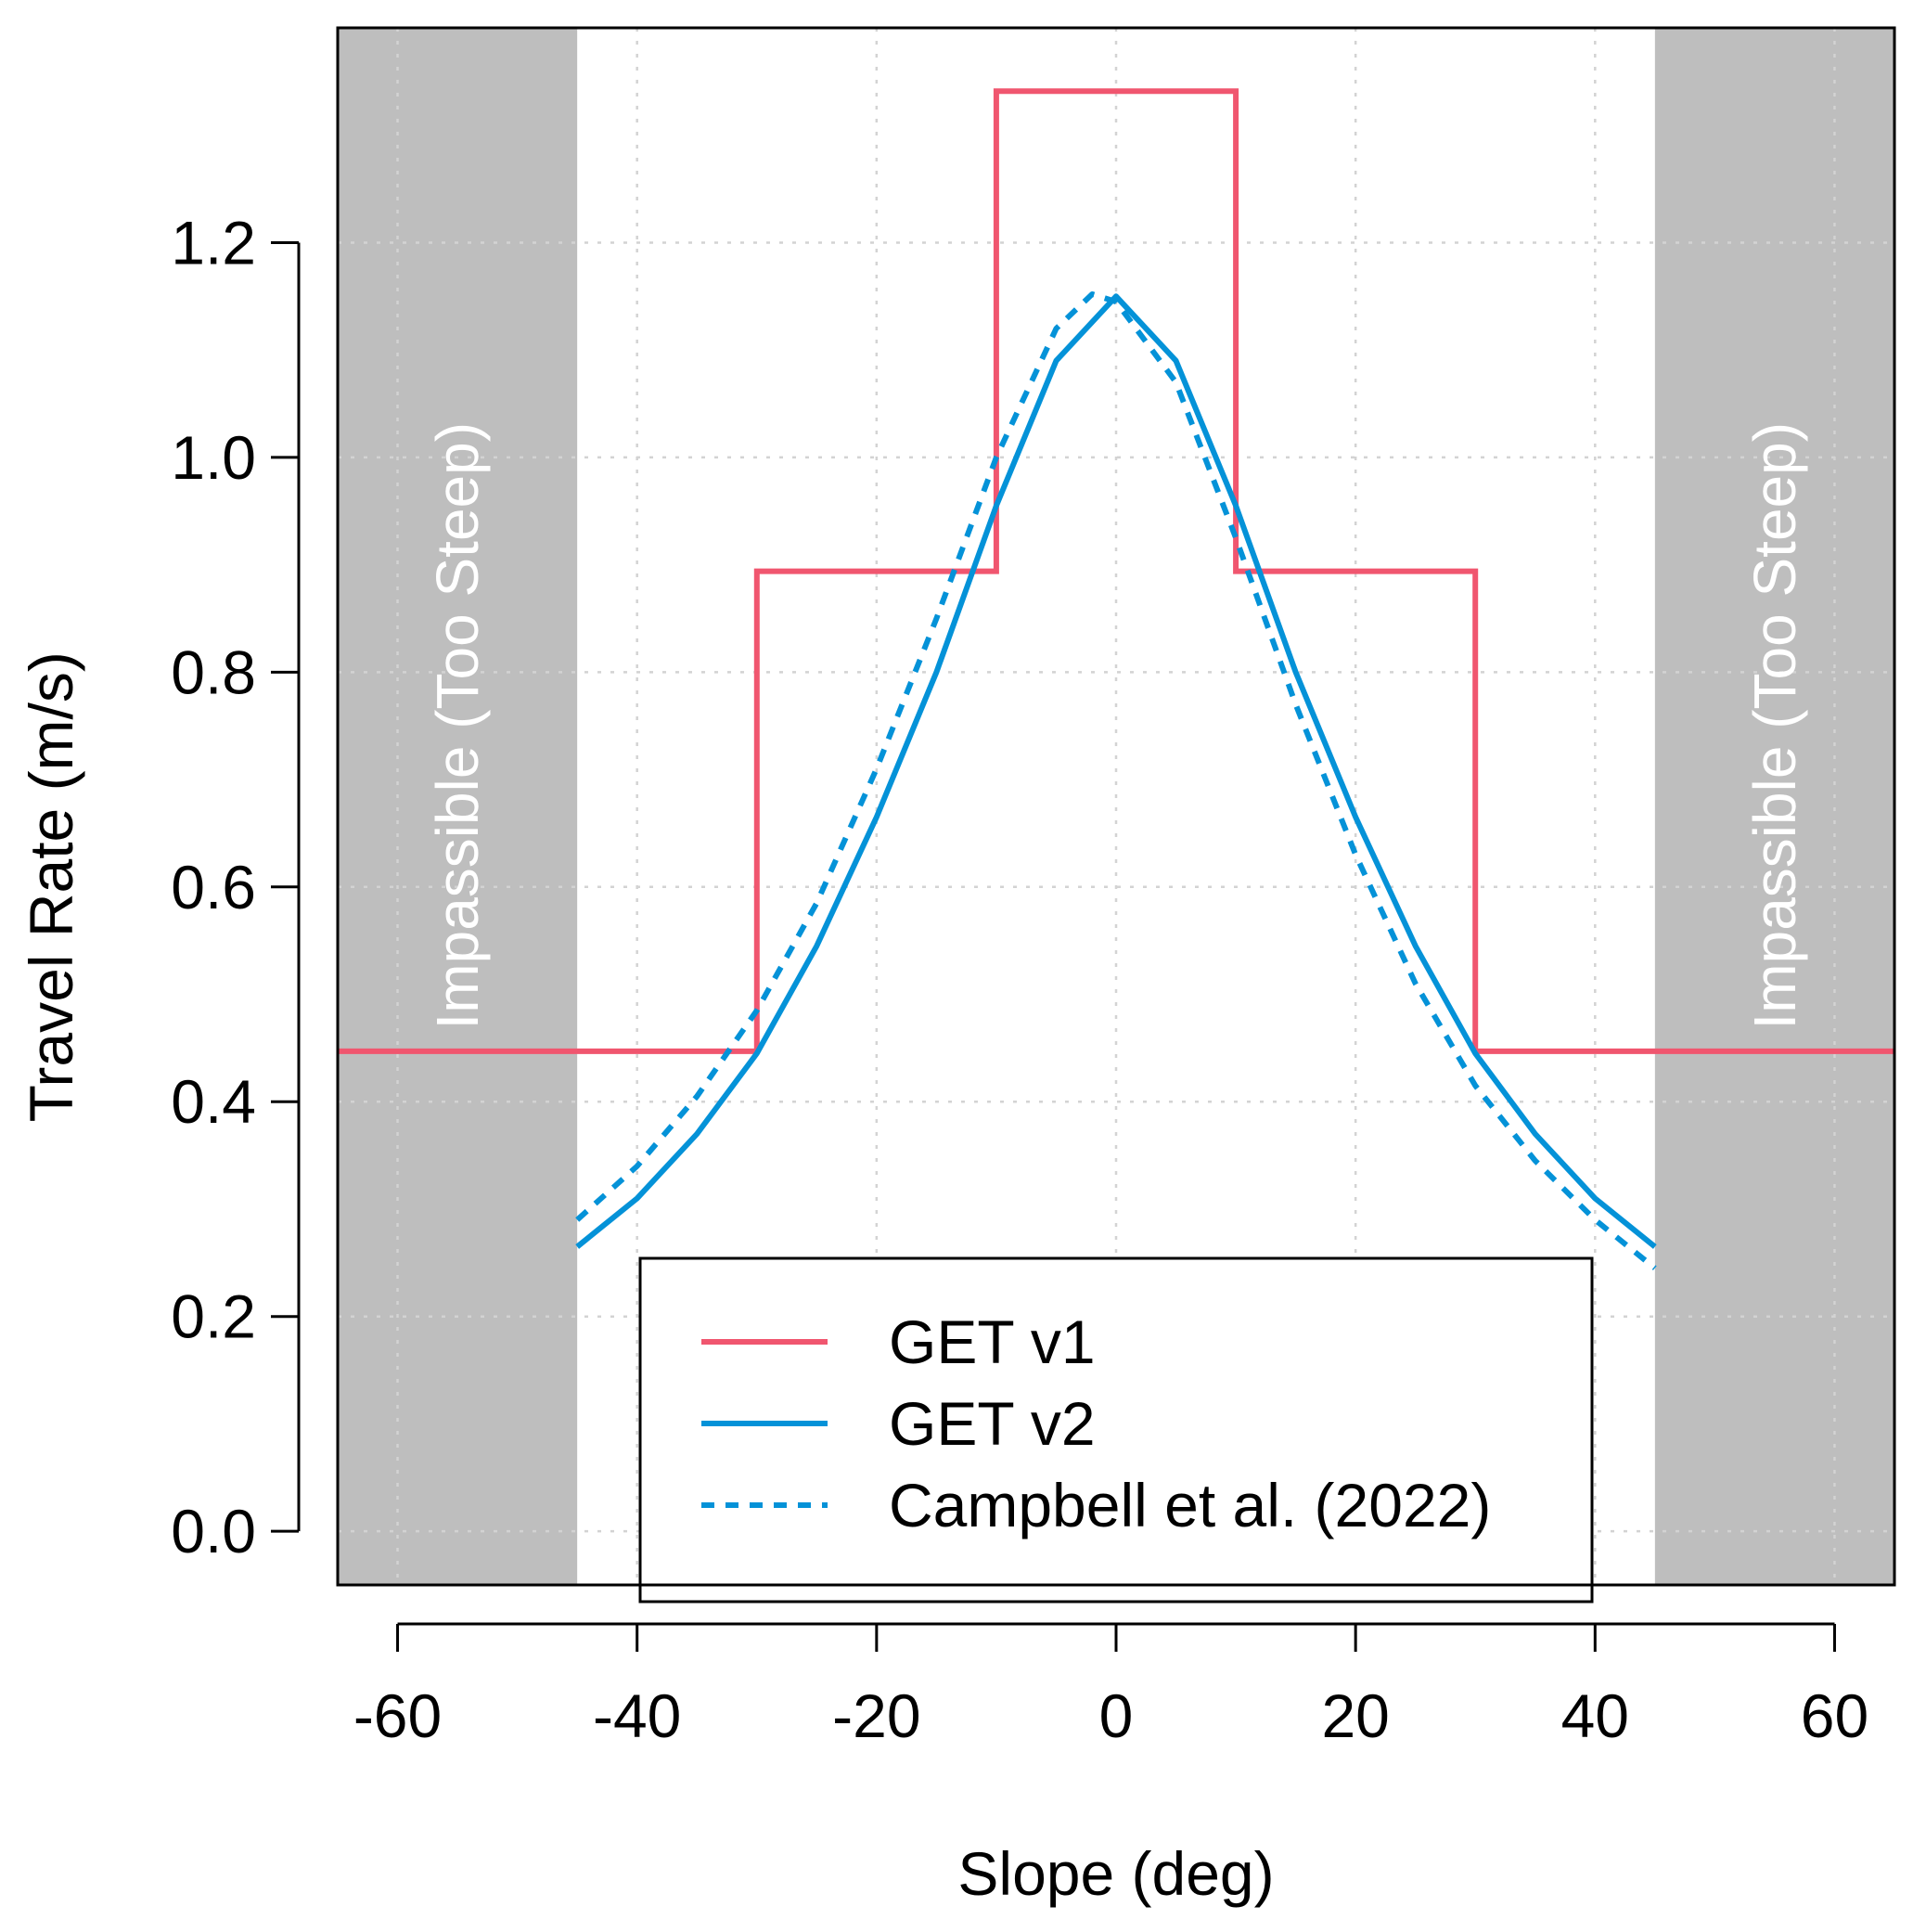 Image resolution: width=1926 pixels, height=1932 pixels. Describe the element at coordinates (397, 1715) in the screenshot. I see `x-tick-label-0: -60` at that location.